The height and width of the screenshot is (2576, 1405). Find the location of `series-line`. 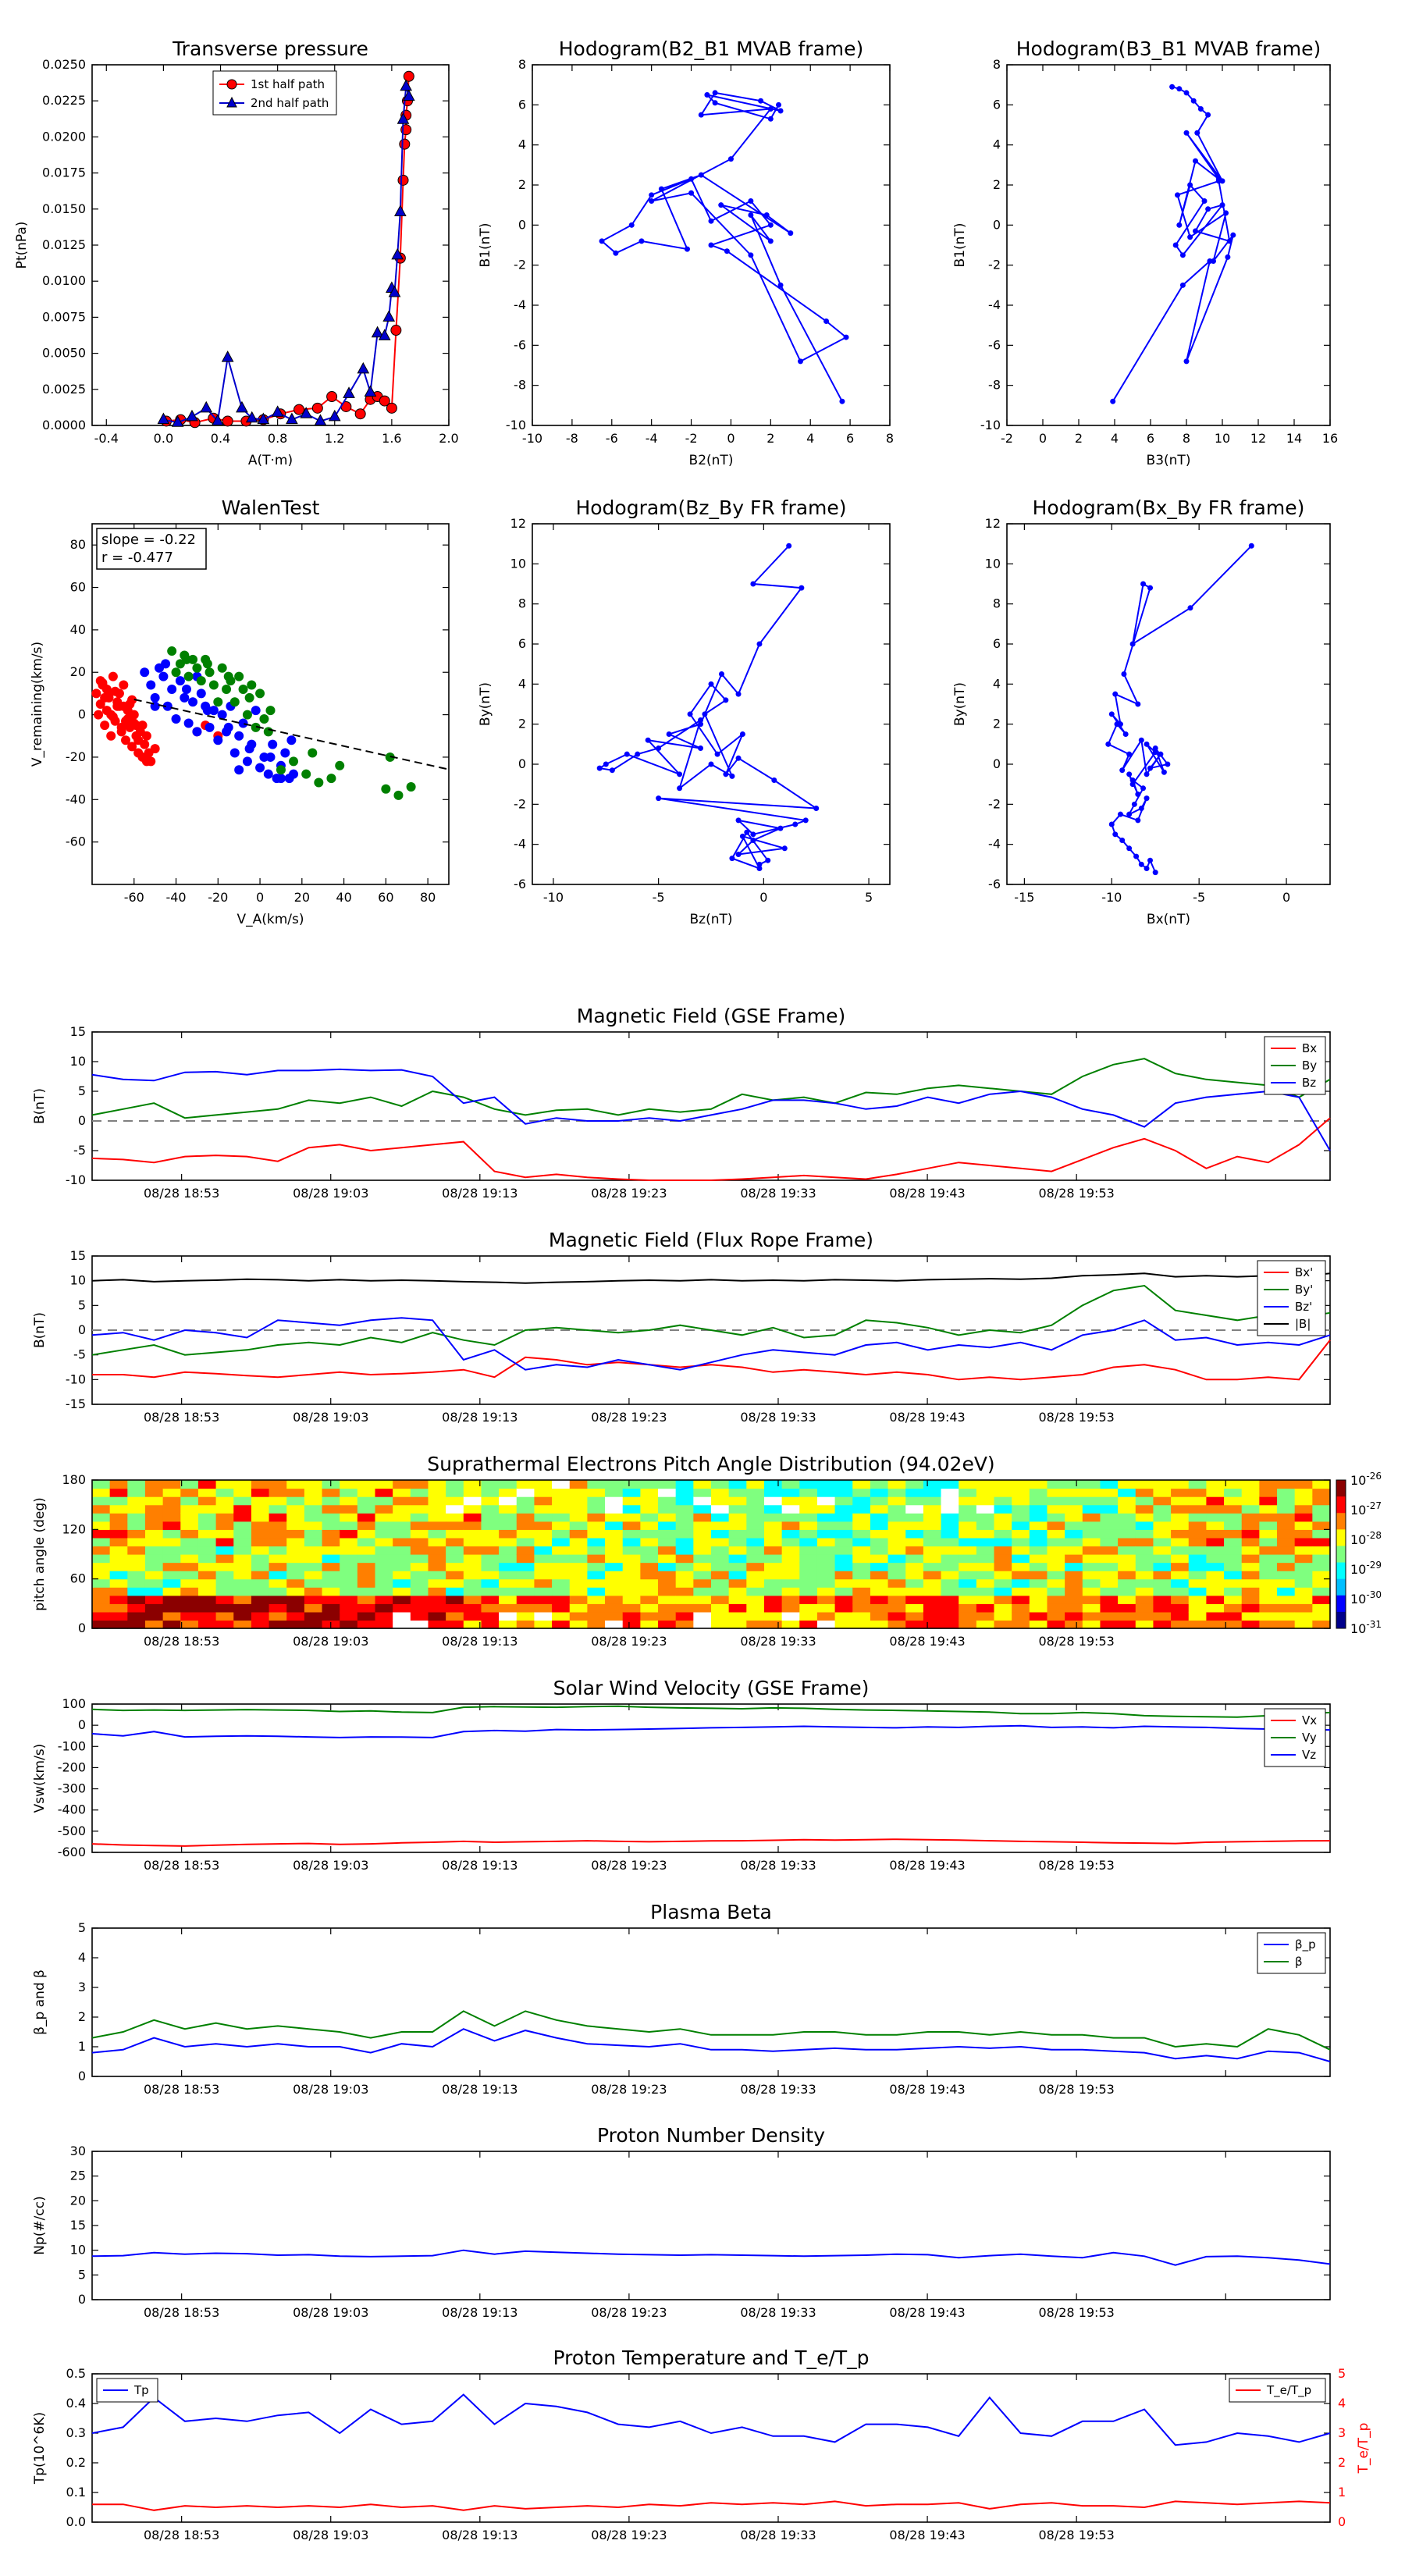

series-line is located at coordinates (711, 1088).